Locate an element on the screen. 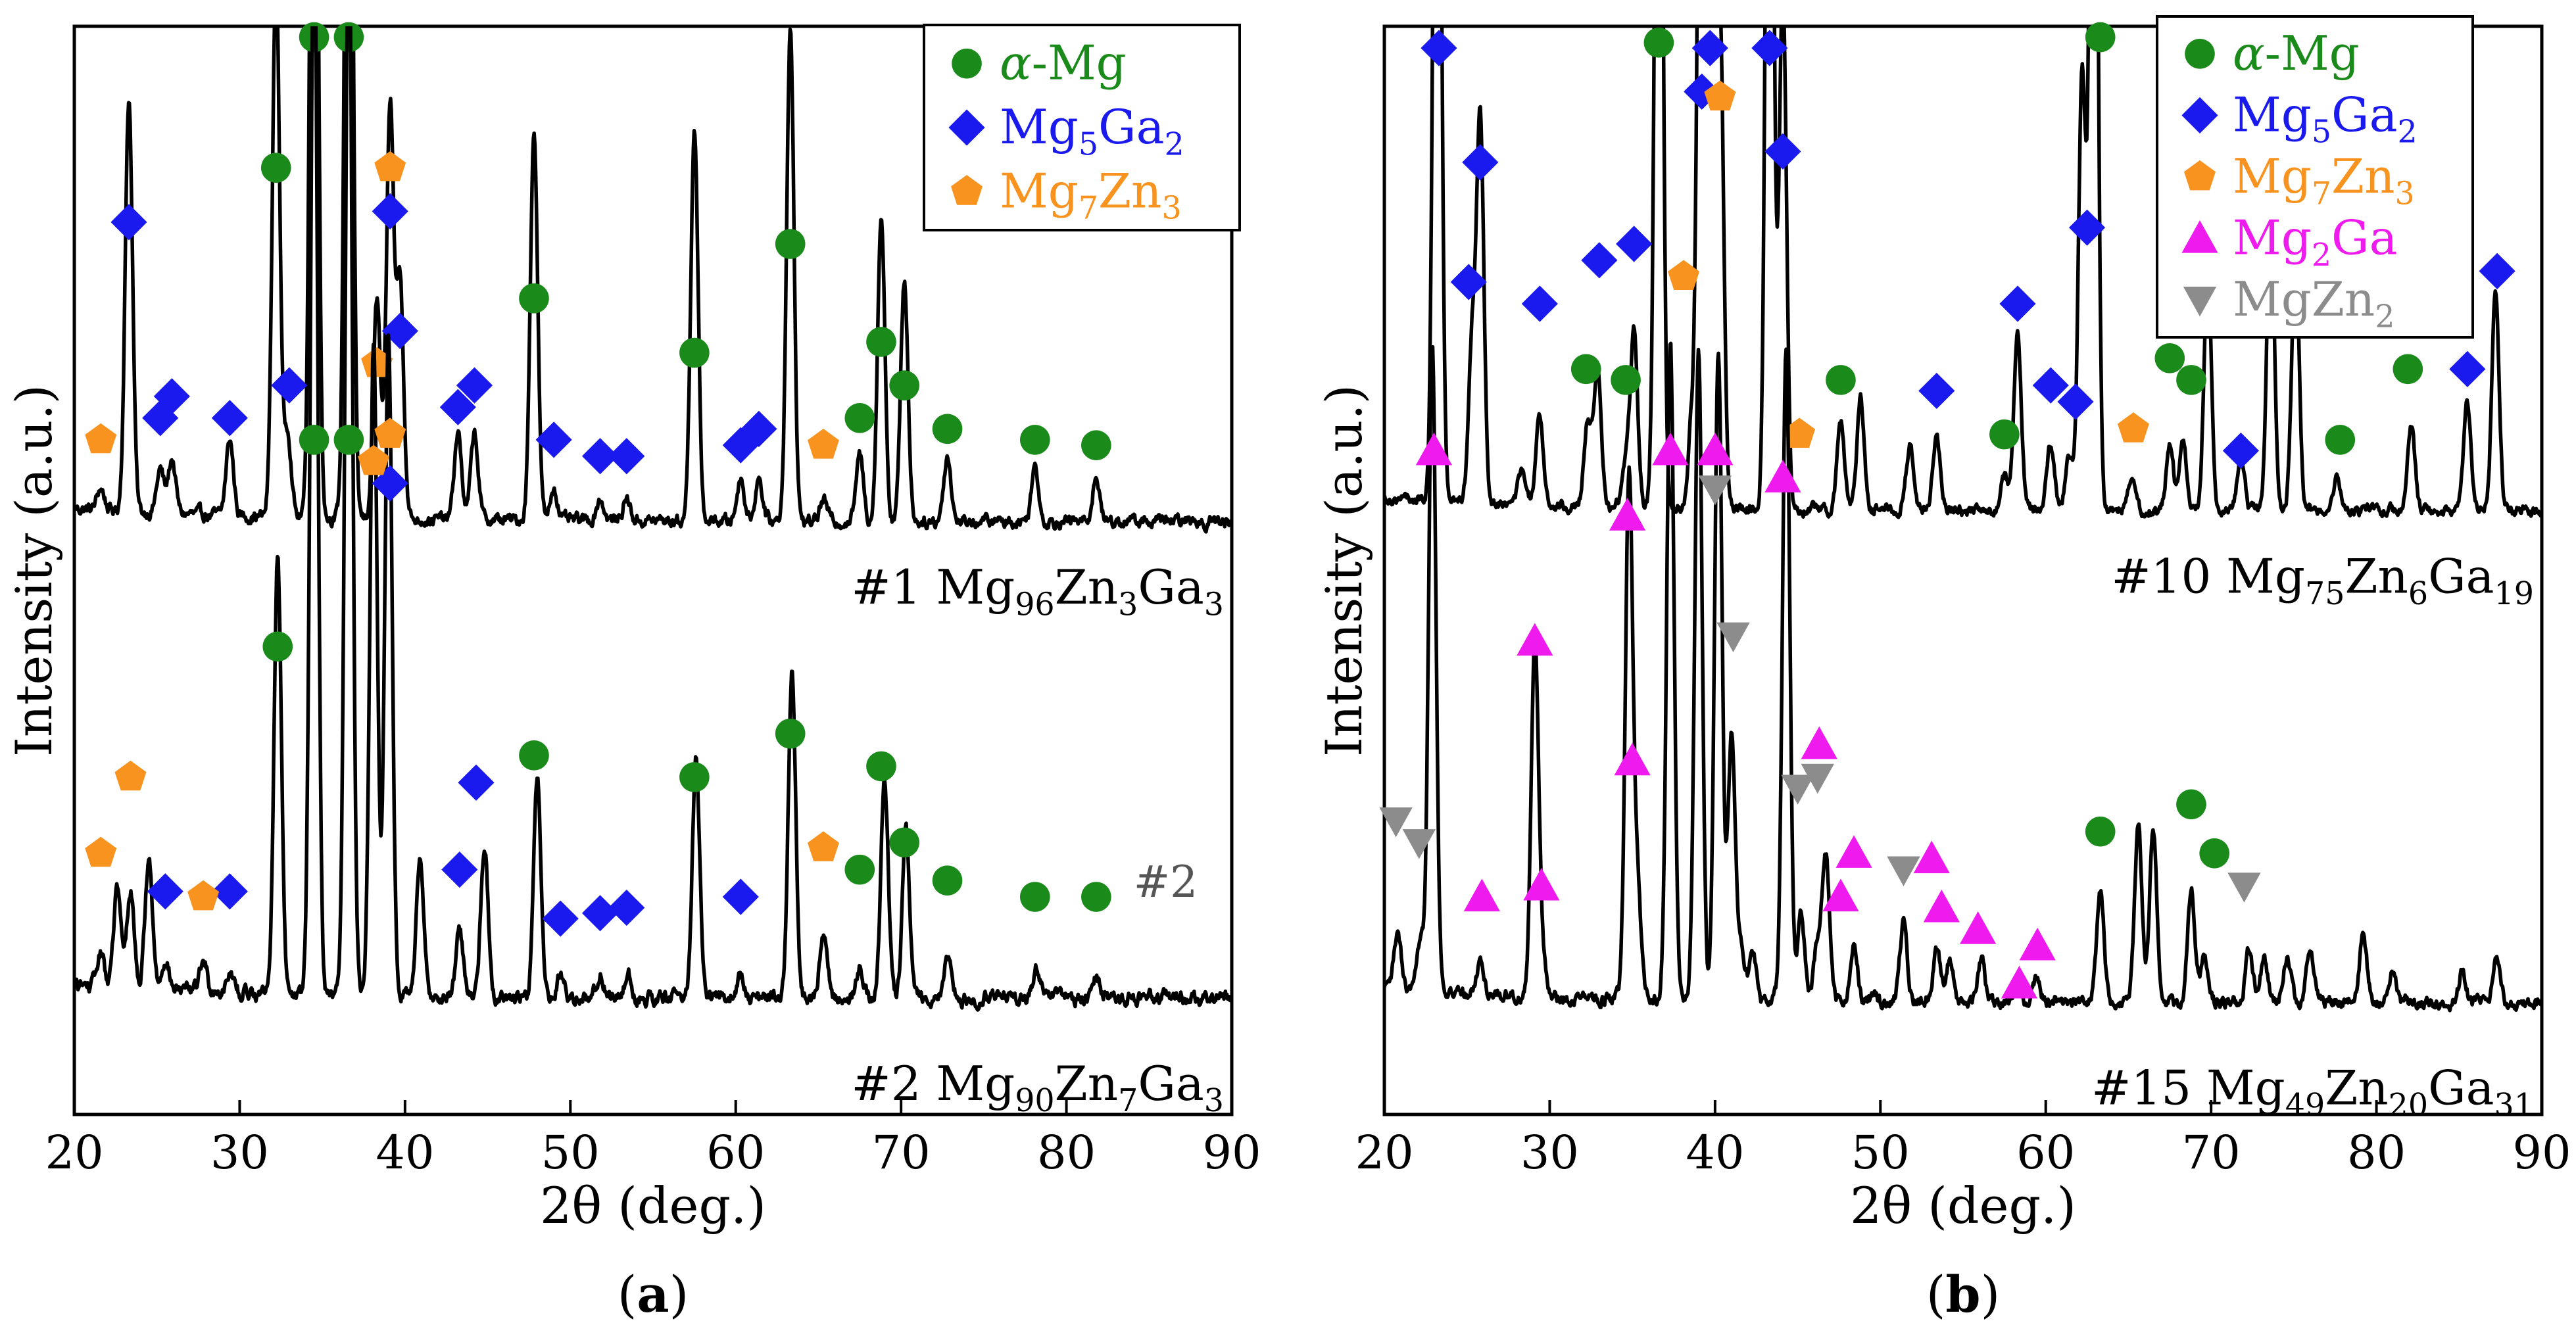 This screenshot has height=1340, width=2576. legend-label-mg2ga: Mg2​Ga is located at coordinates (2315, 242).